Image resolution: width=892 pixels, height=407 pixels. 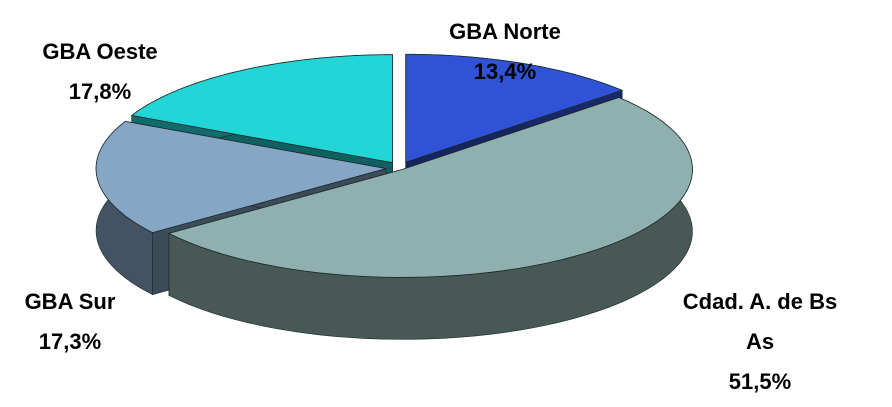 I want to click on category-name: GBA Sur, so click(x=70, y=301).